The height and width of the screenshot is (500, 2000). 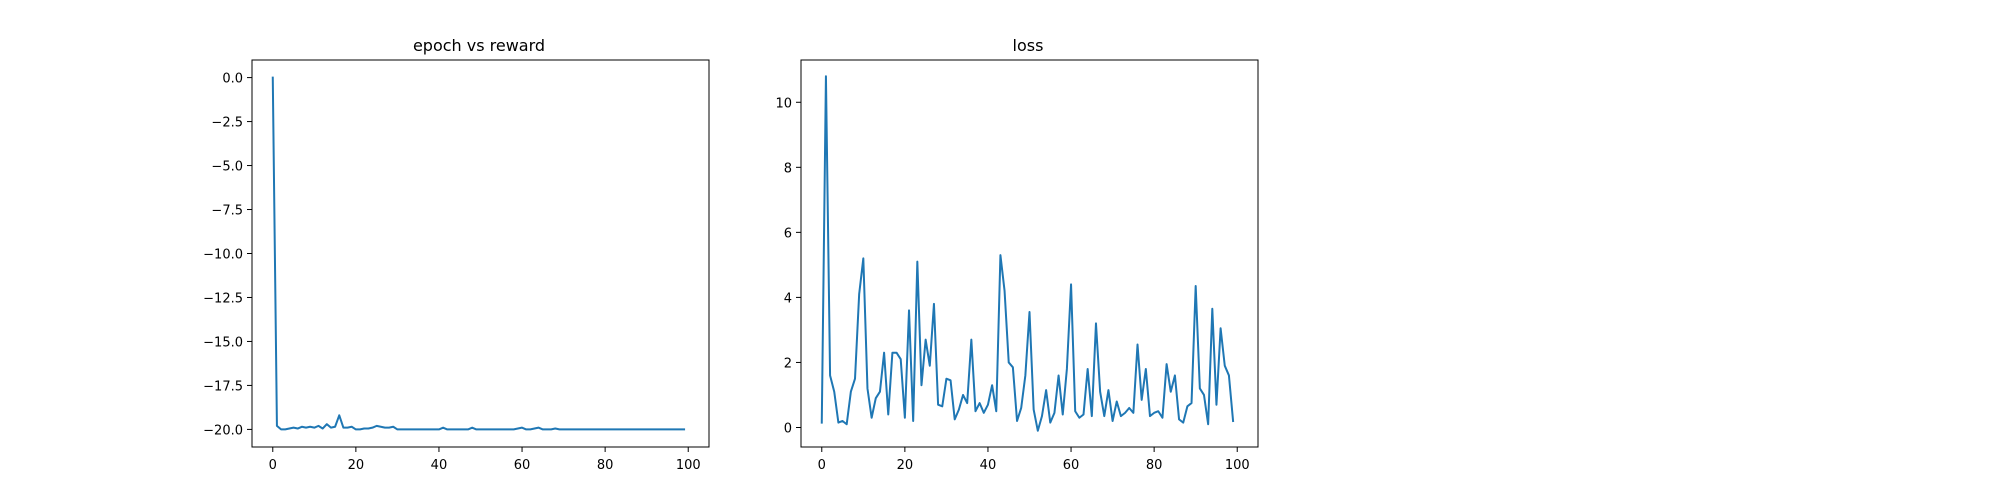 What do you see at coordinates (223, 298) in the screenshot?
I see `y-tick-label: −12.5` at bounding box center [223, 298].